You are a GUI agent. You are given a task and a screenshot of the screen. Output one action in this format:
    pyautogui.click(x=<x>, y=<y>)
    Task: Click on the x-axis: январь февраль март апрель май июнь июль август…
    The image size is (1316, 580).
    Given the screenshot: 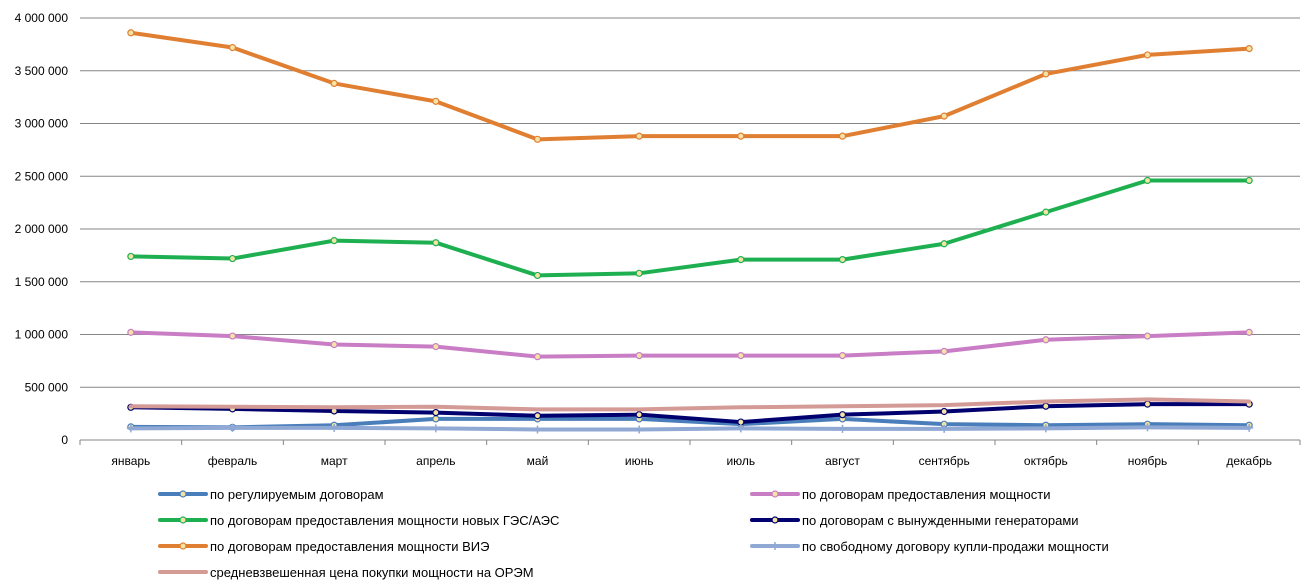 What is the action you would take?
    pyautogui.click(x=690, y=454)
    